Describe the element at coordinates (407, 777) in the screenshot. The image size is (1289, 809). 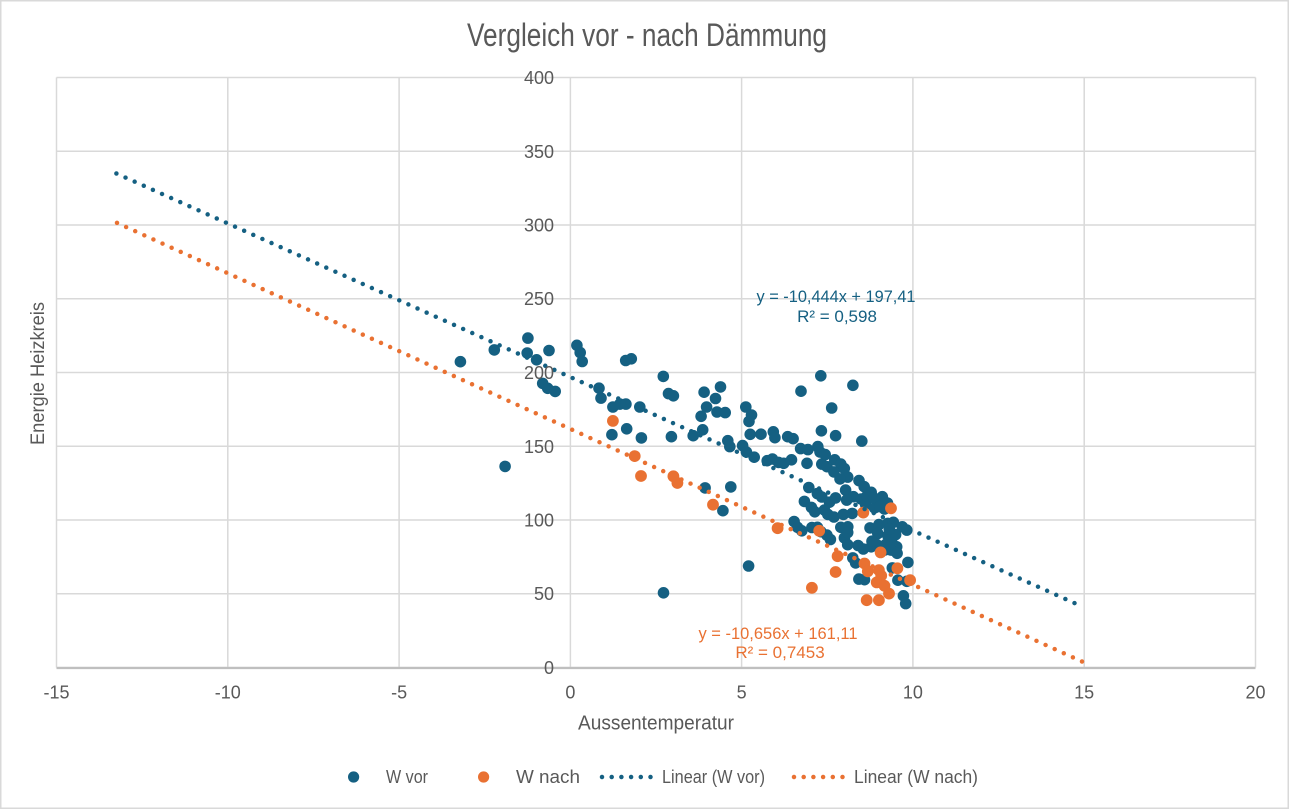
I see `svg-text: W vor` at that location.